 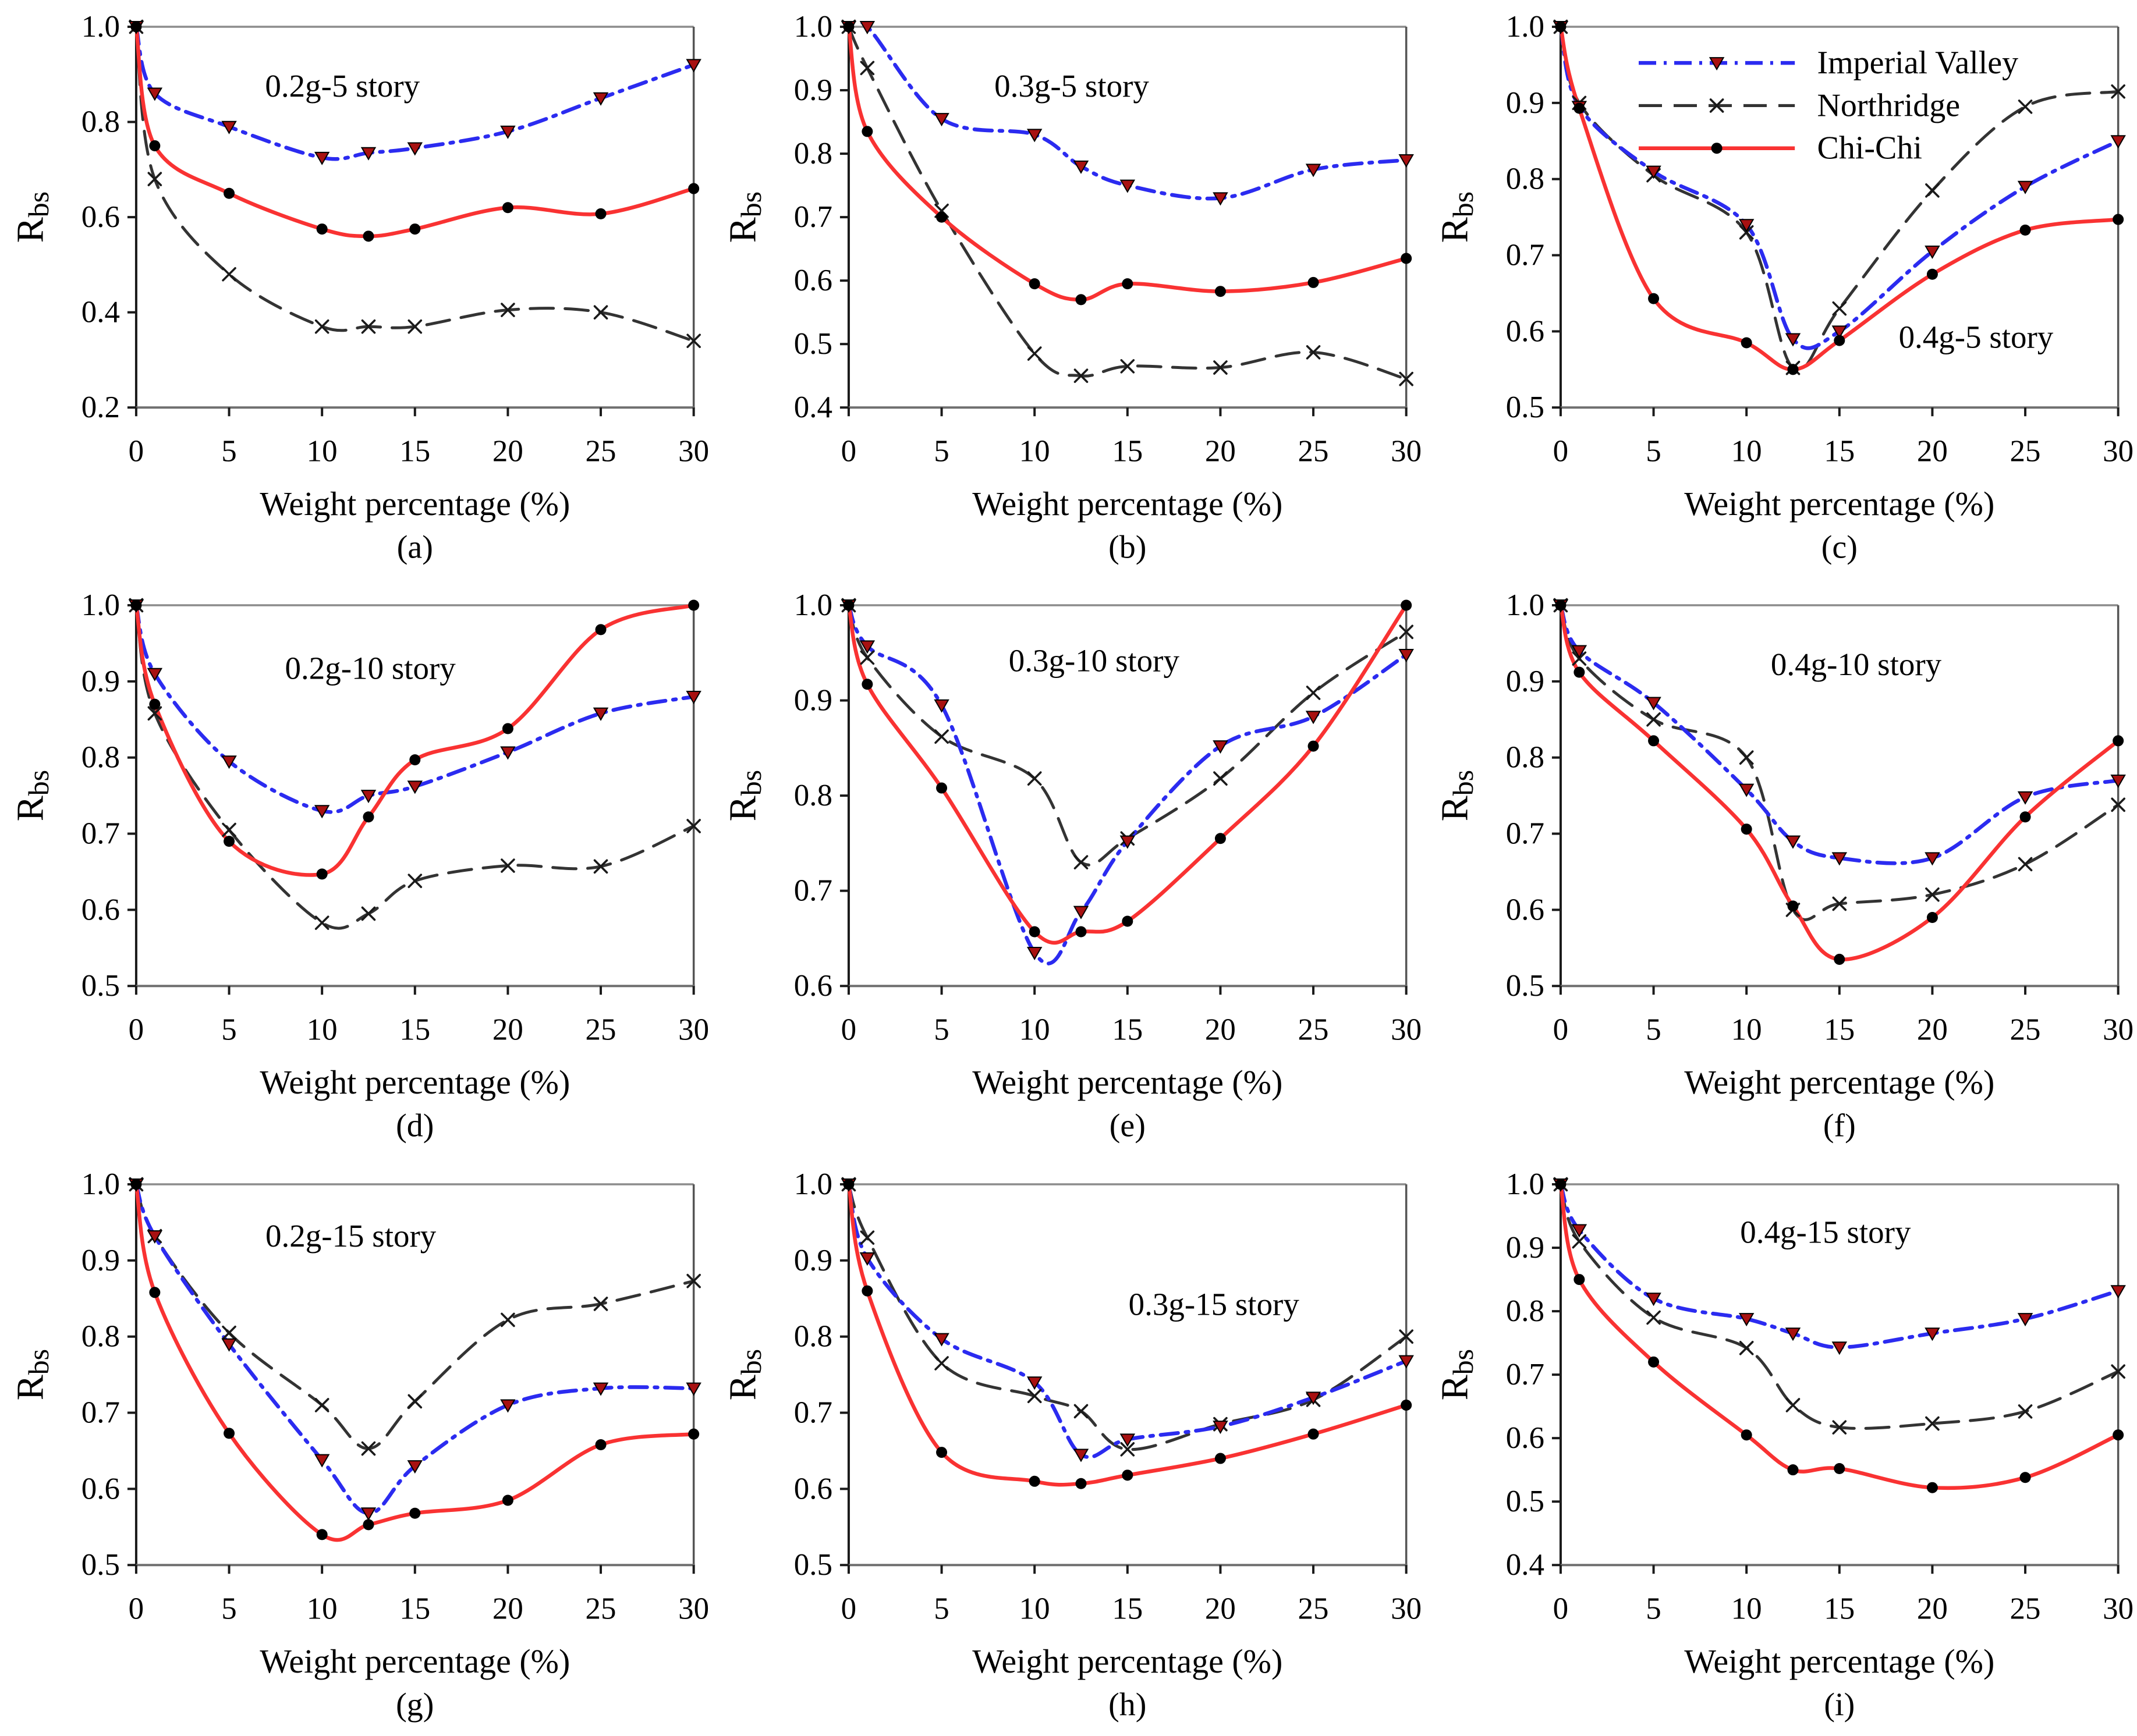 I want to click on series-line-chi-chi, so click(x=1127, y=163).